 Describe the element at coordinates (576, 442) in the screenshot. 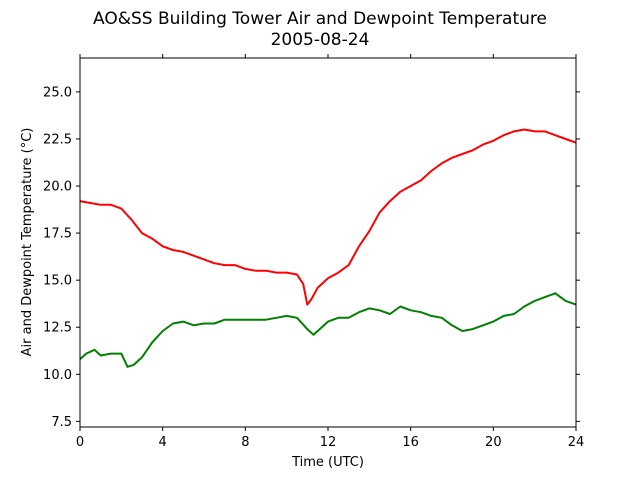

I see `x-tick-label: 24` at that location.